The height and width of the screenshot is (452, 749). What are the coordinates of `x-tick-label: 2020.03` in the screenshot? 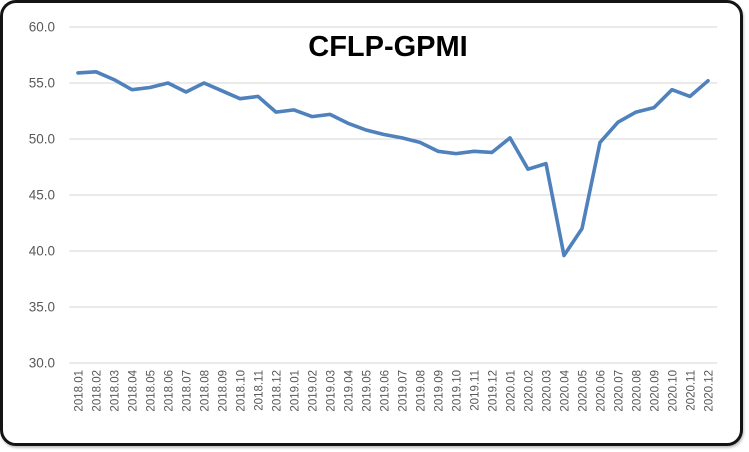 It's located at (548, 391).